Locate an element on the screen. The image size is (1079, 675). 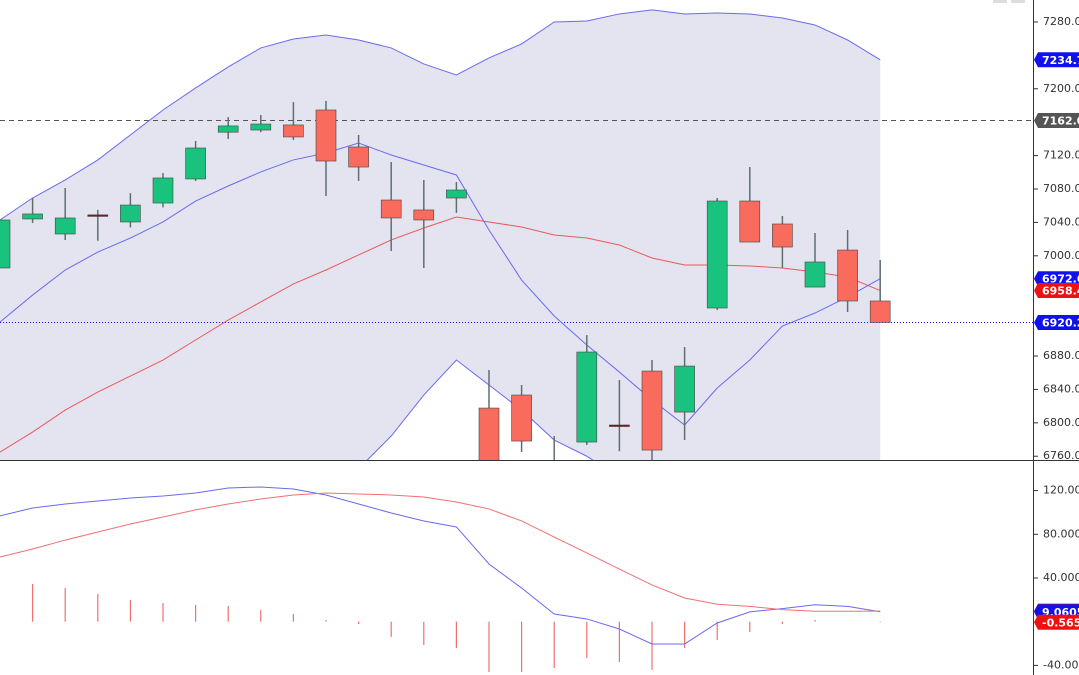
y-tick-label: 6800.0 is located at coordinates (1061, 422).